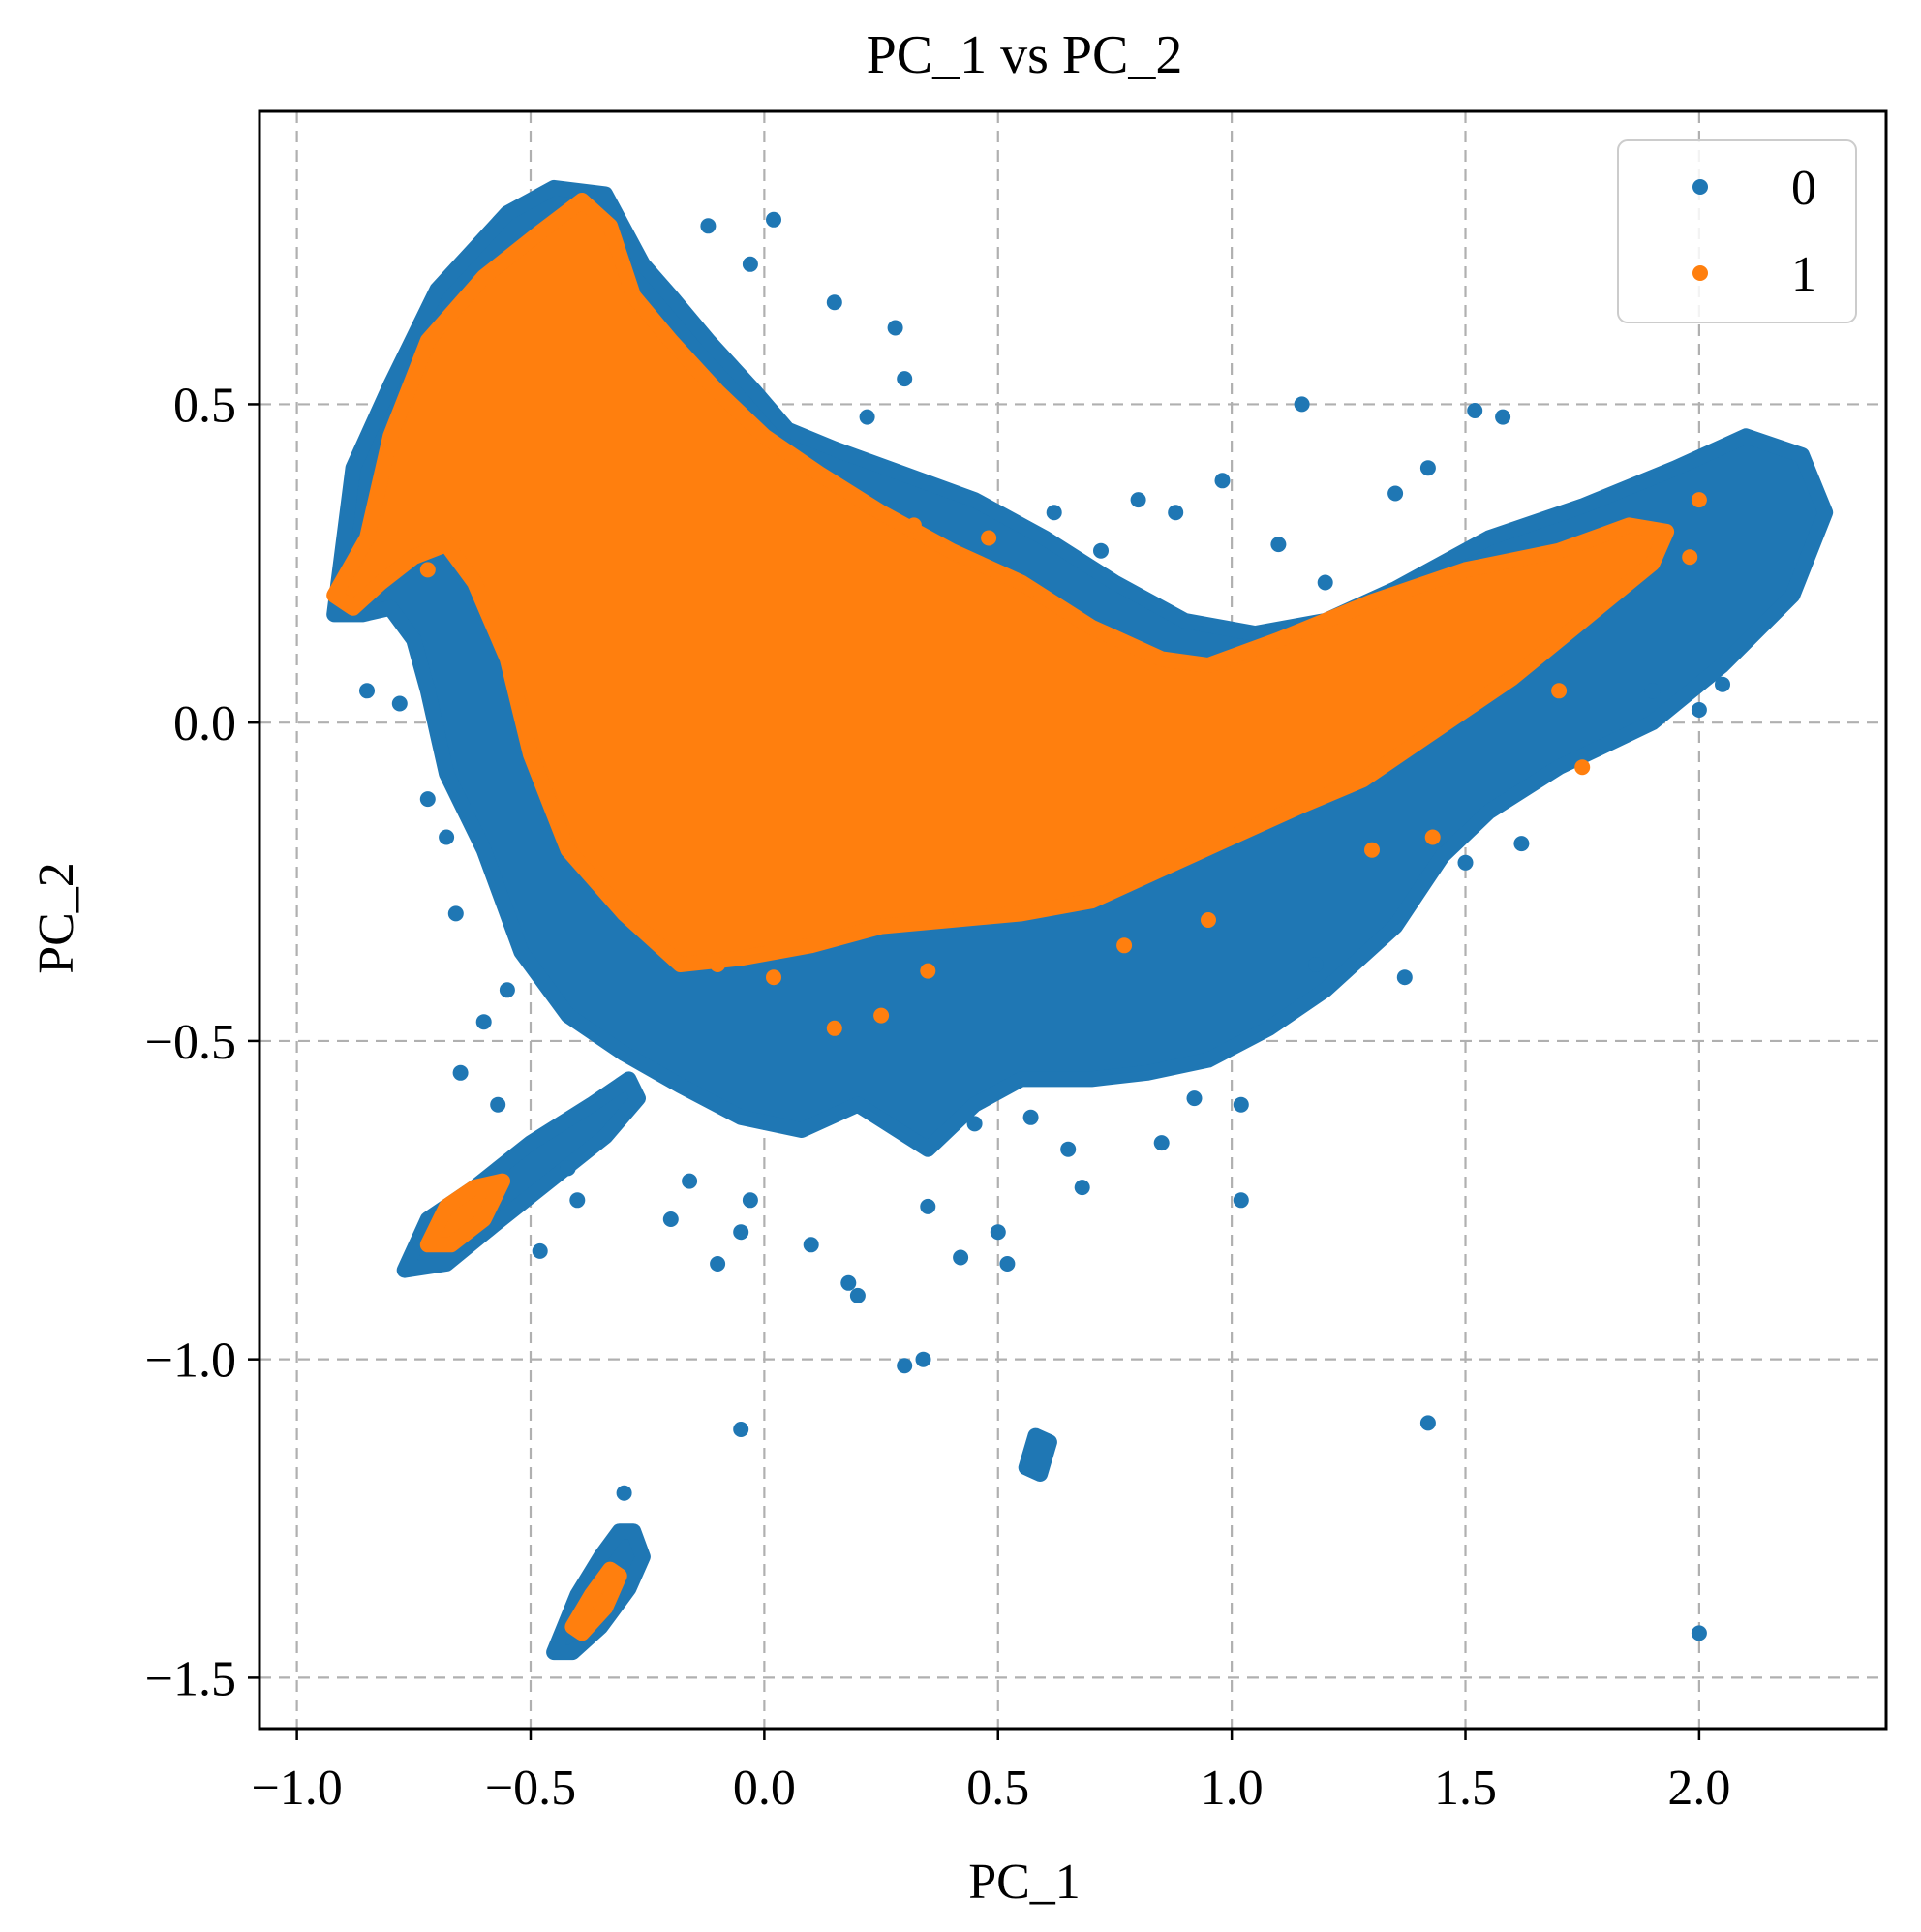 The image size is (1921, 1932). I want to click on x-tick-label: −1.0, so click(296, 1788).